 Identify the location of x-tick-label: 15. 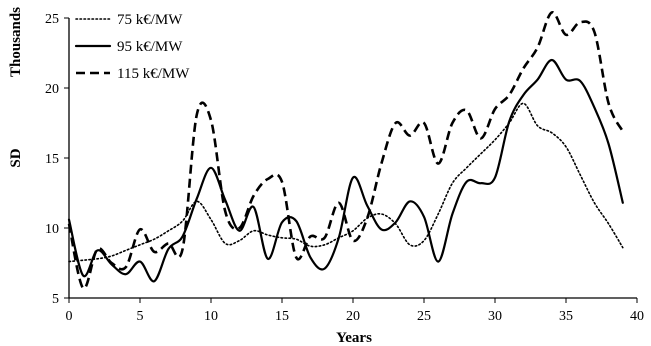
(282, 316).